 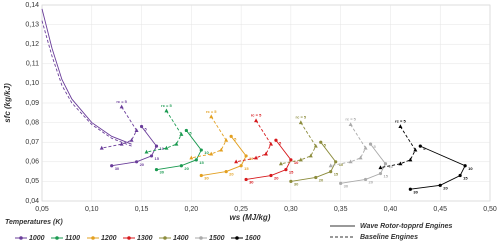 What do you see at coordinates (32, 181) in the screenshot?
I see `y-tick-label: 0,05` at bounding box center [32, 181].